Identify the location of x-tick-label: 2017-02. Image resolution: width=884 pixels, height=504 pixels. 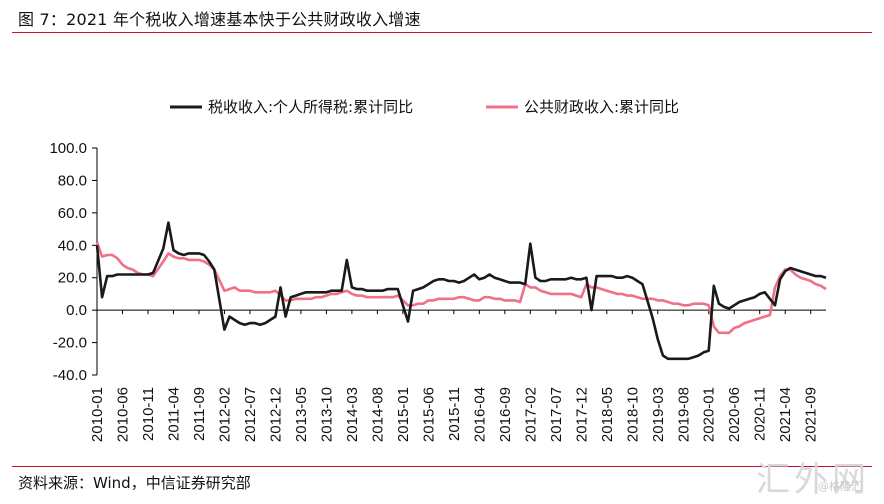
(530, 414).